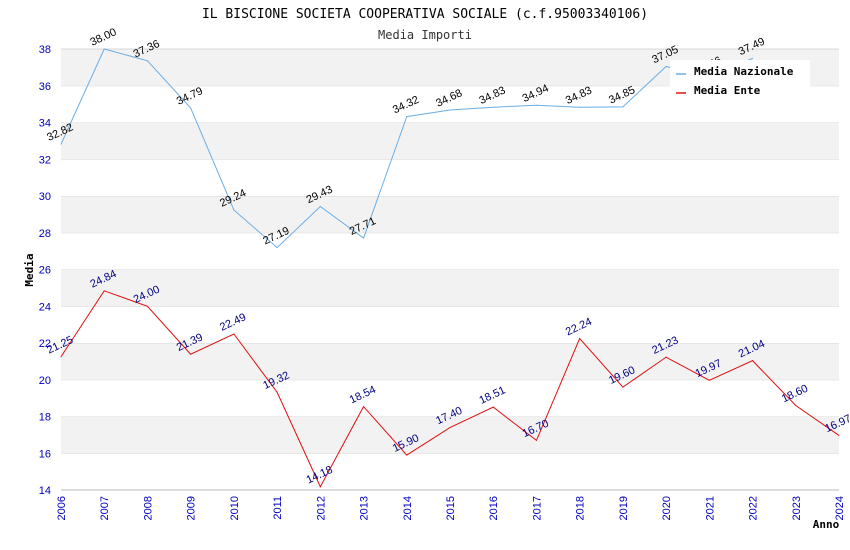  What do you see at coordinates (45, 50) in the screenshot?
I see `y-tick-label: 38` at bounding box center [45, 50].